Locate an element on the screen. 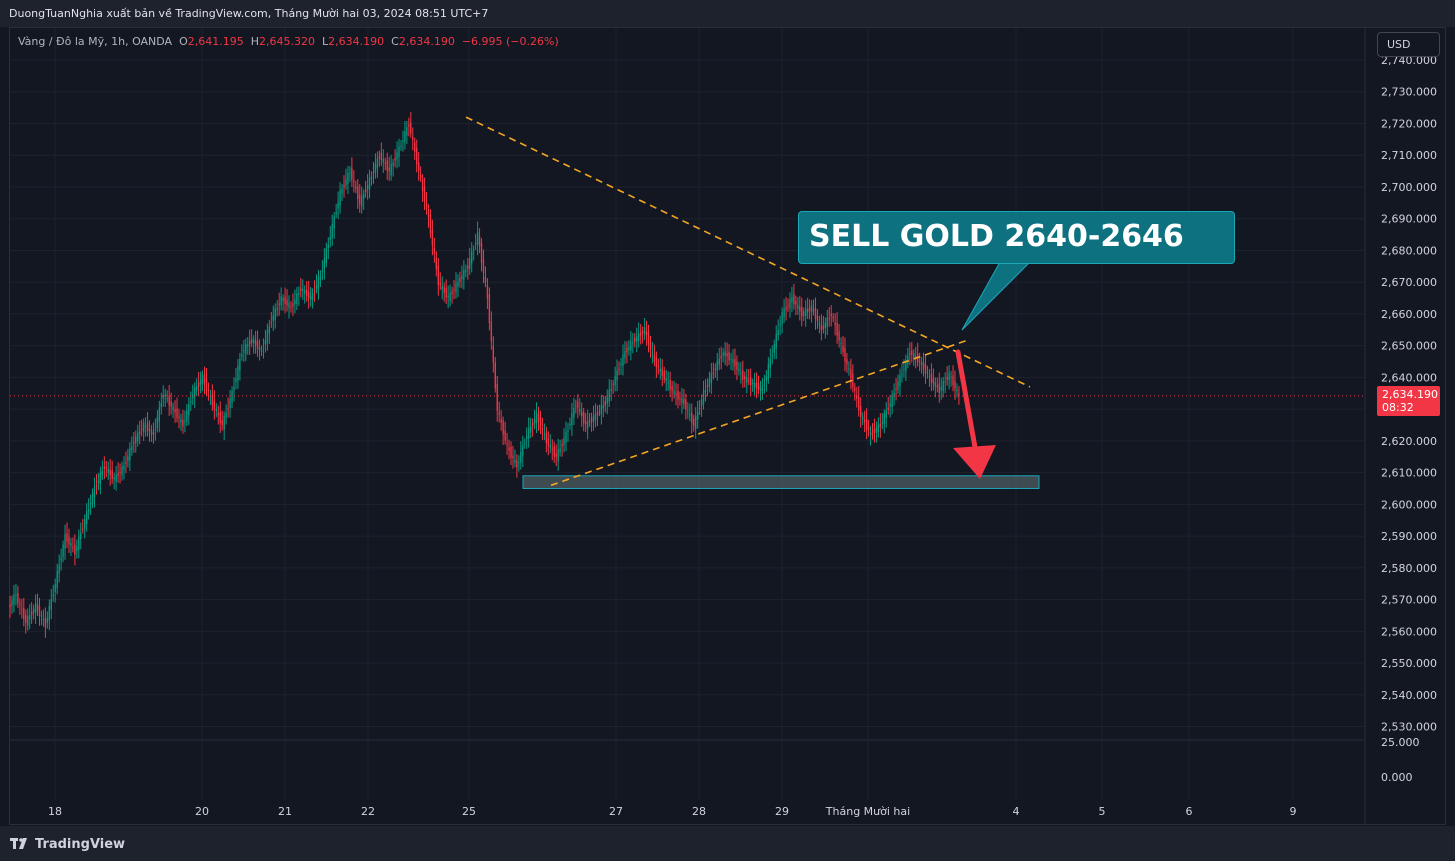 Image resolution: width=1455 pixels, height=861 pixels. resistance-trendline is located at coordinates (748, 252).